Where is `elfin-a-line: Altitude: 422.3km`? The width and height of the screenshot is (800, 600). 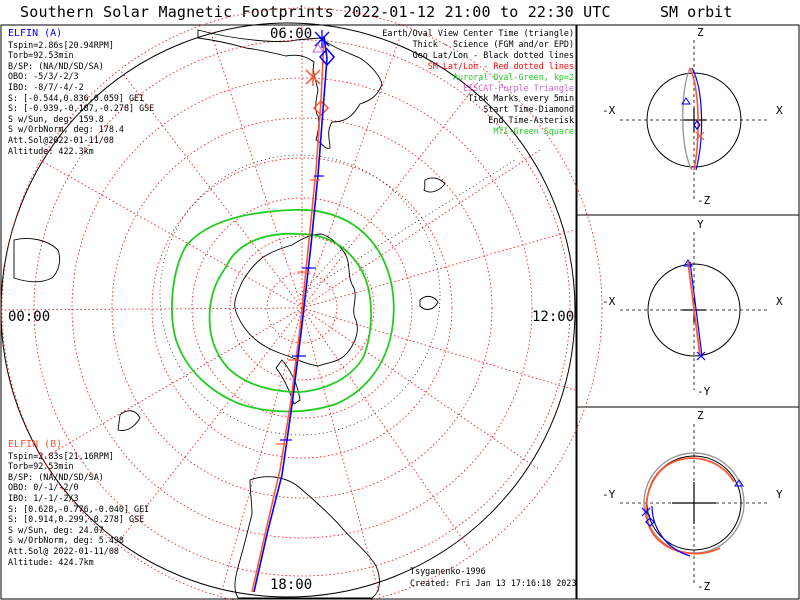
elfin-a-line: Altitude: 422.3km is located at coordinates (51, 150).